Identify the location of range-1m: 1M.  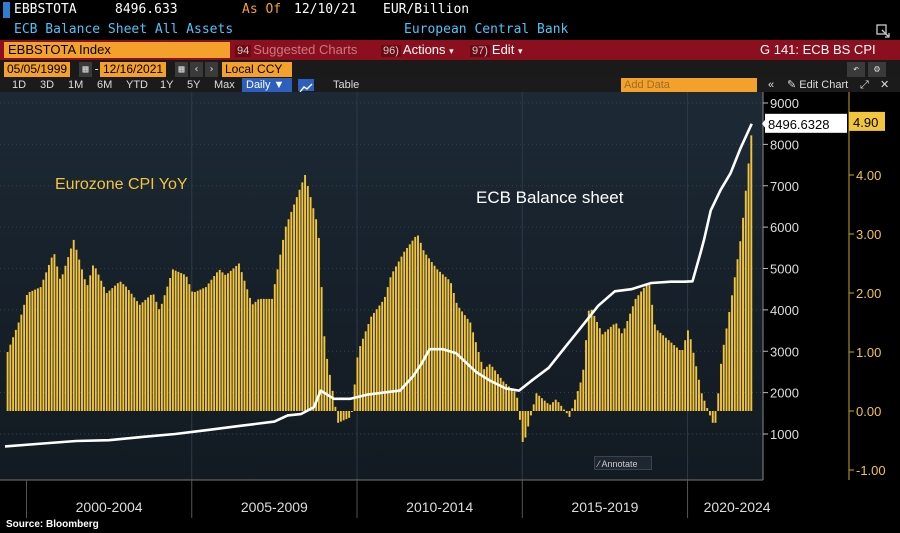
(76, 85).